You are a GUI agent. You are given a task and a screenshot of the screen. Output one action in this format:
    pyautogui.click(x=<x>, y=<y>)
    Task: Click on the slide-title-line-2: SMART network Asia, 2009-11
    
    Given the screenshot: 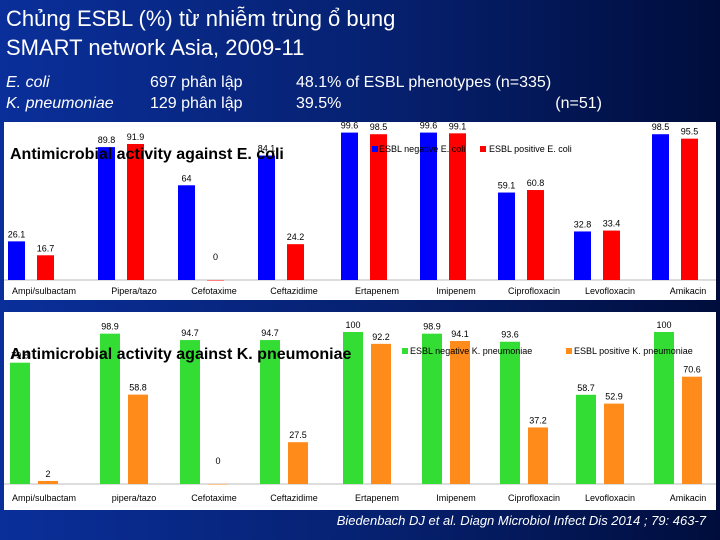 What is the action you would take?
    pyautogui.click(x=155, y=47)
    